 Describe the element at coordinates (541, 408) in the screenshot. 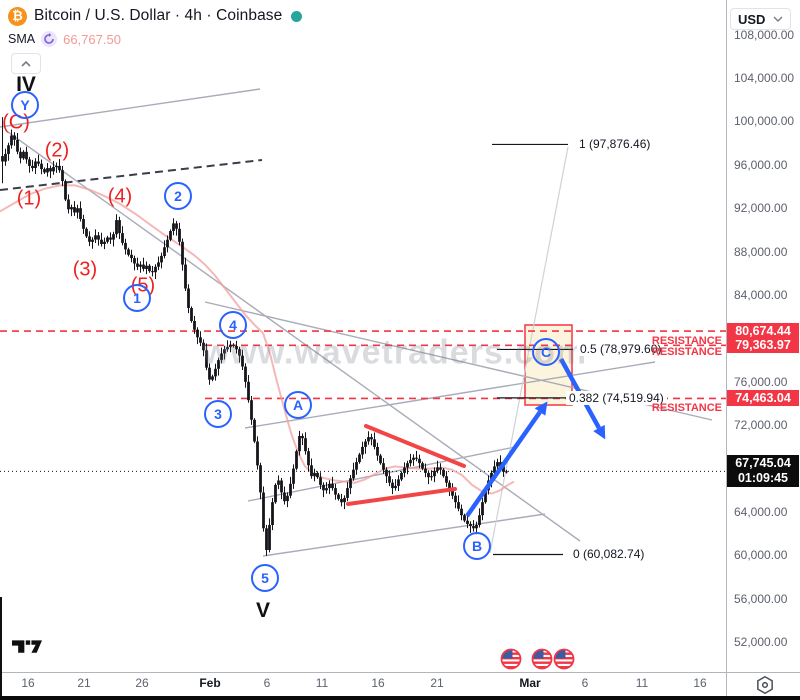

I see `bullish-projection-arrow-head` at that location.